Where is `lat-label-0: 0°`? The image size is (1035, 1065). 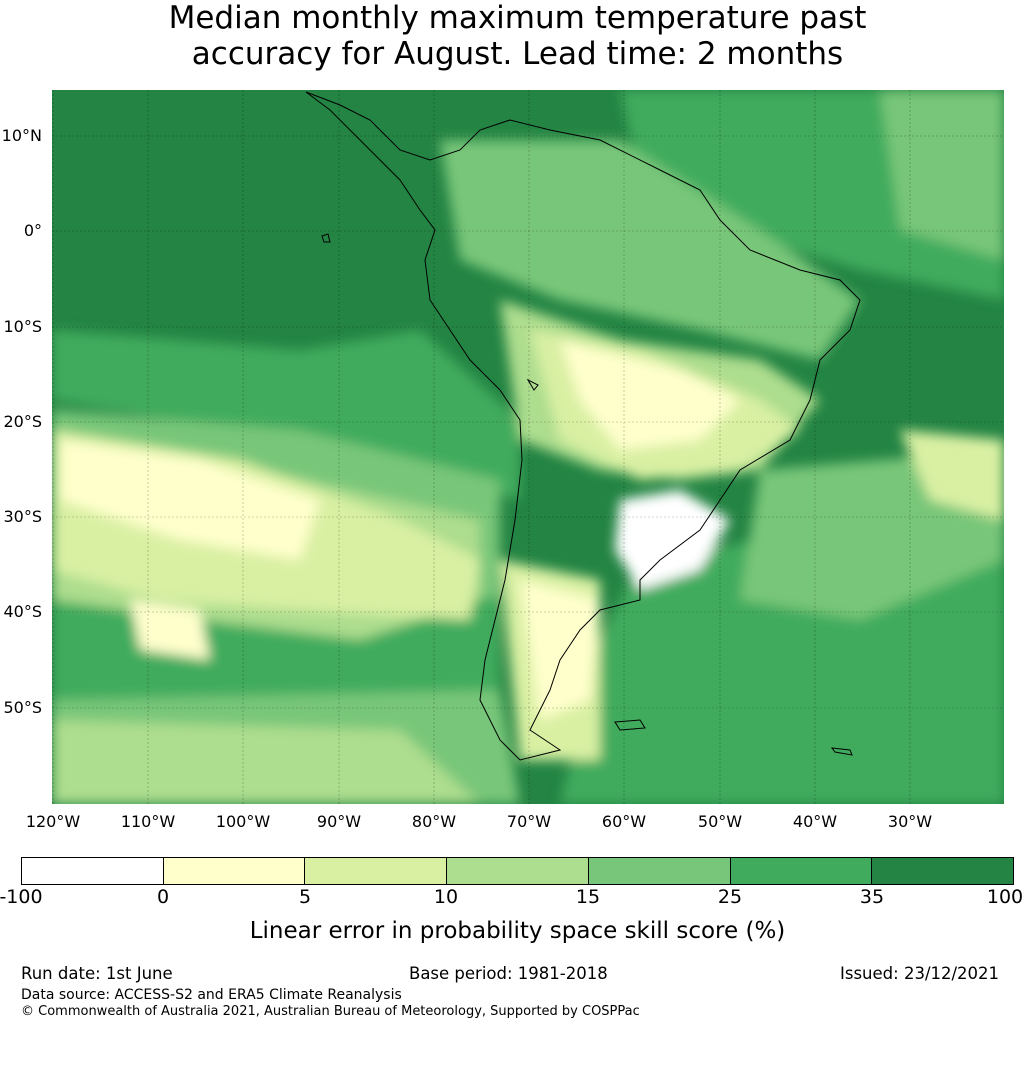 lat-label-0: 0° is located at coordinates (32, 230).